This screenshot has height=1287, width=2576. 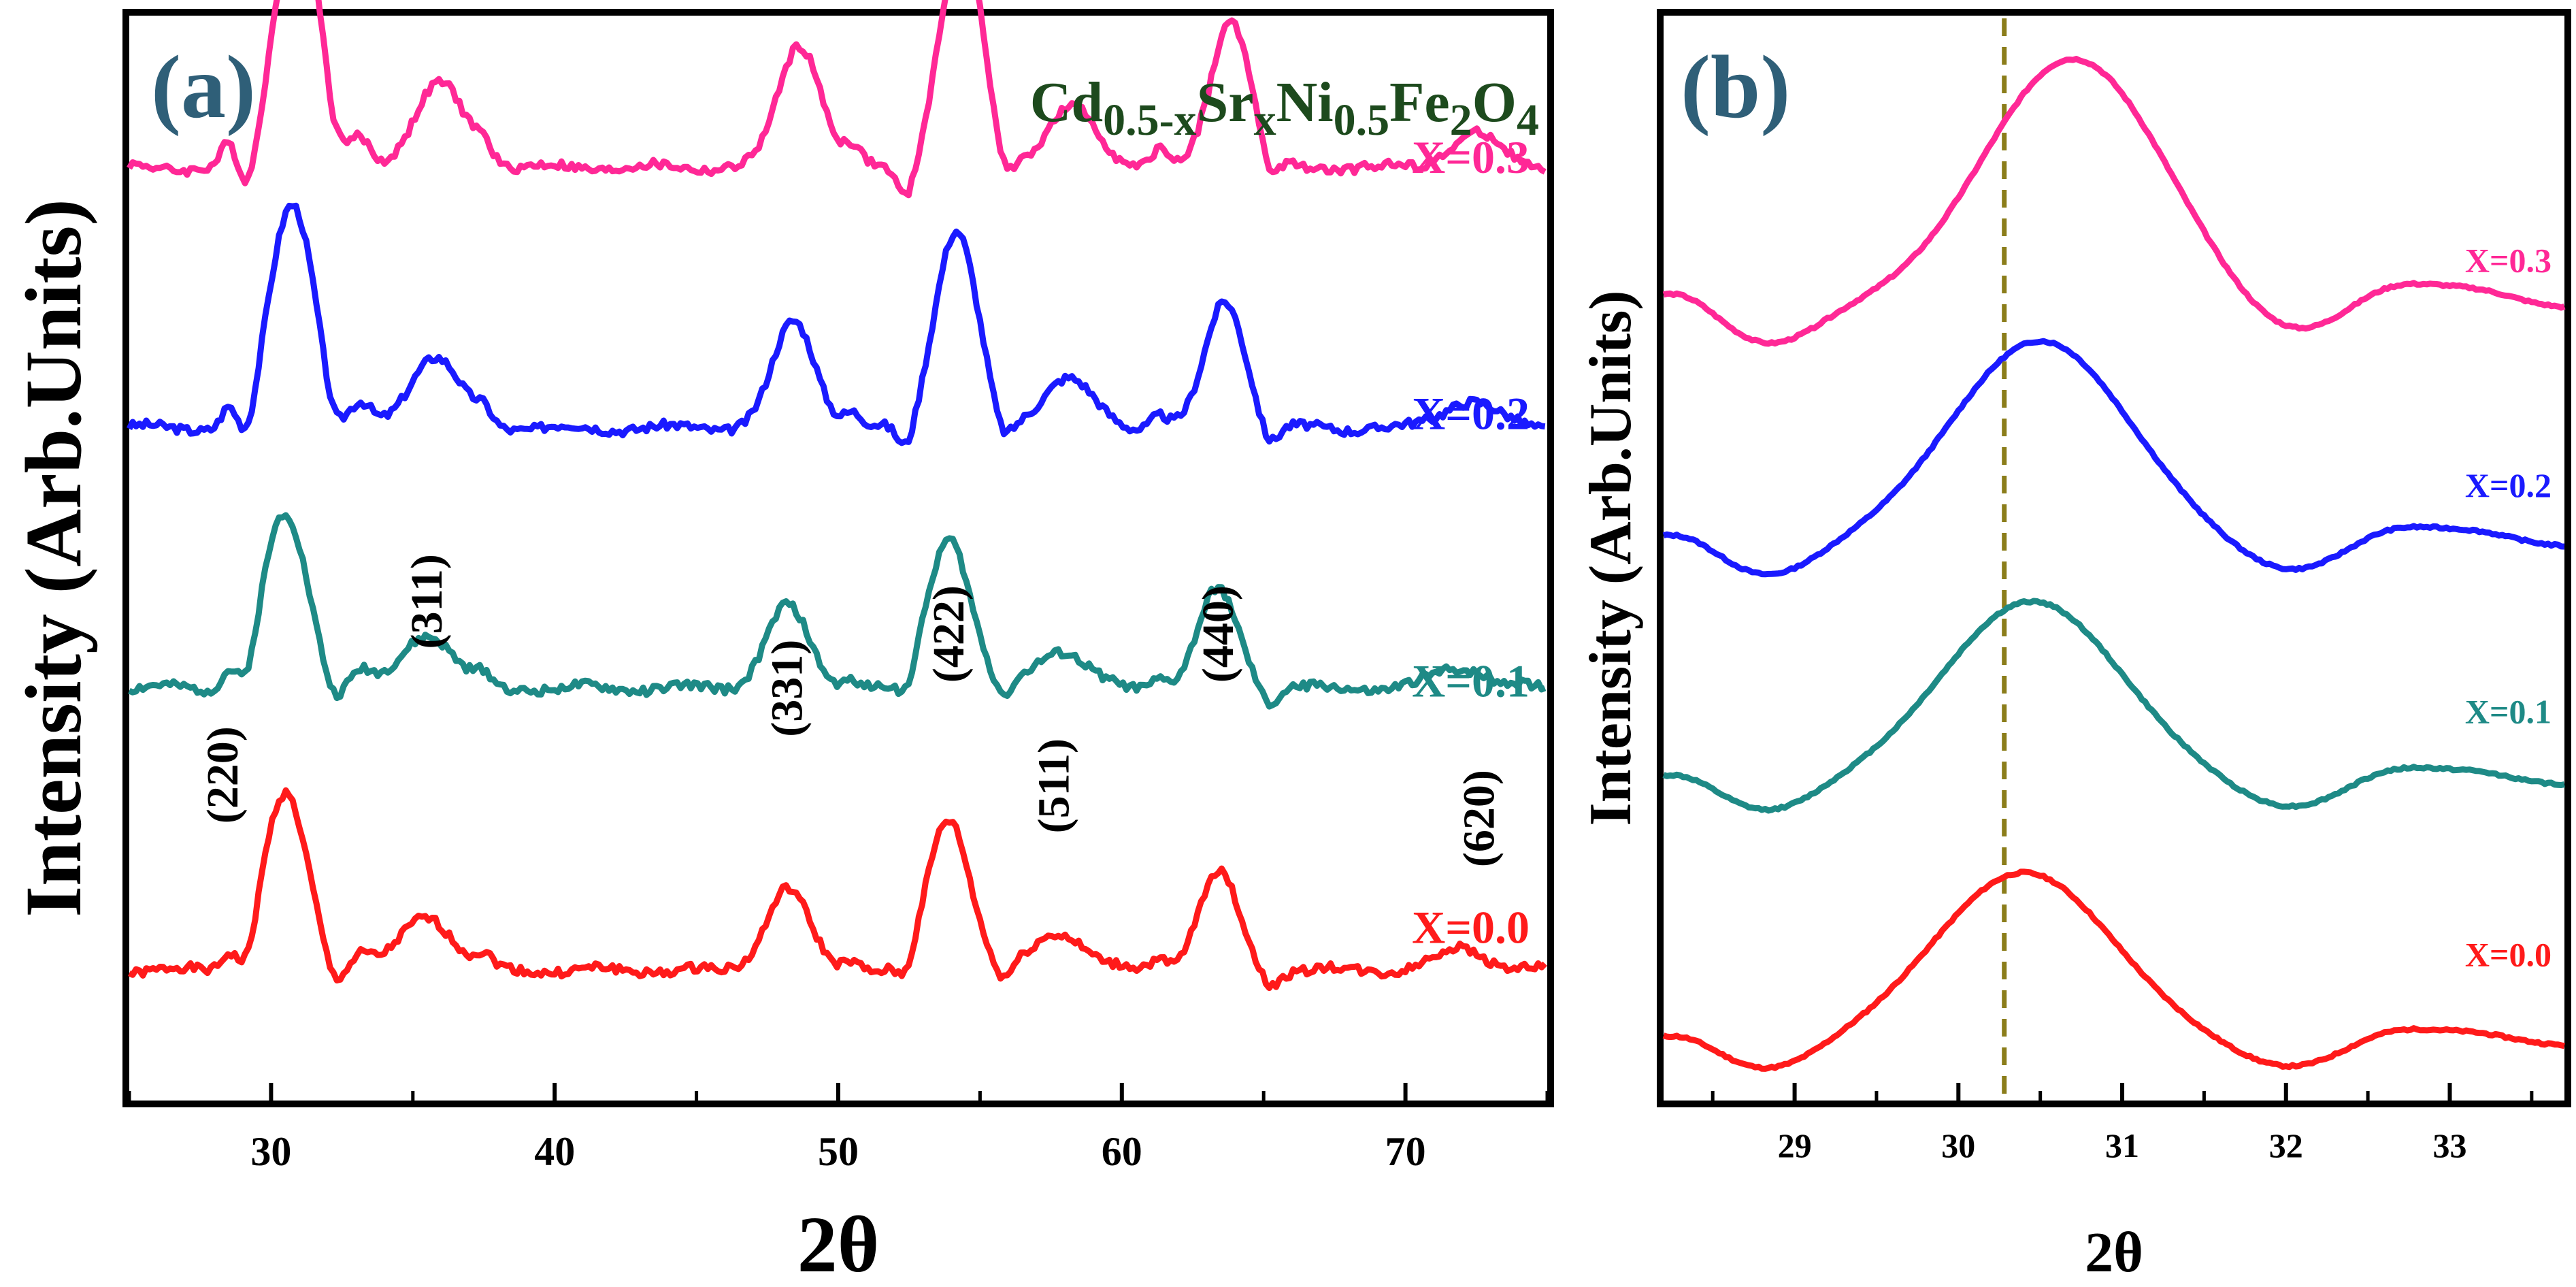 I want to click on panel-a-series-label: X=0.1, so click(x=1471, y=680).